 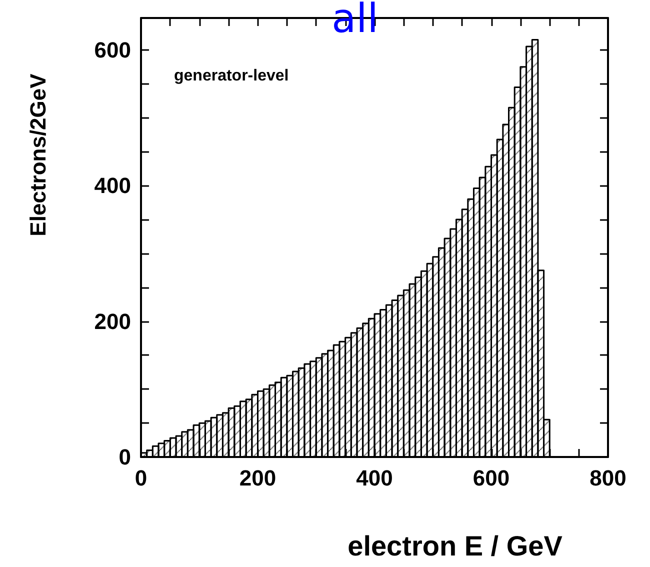 I want to click on y-tick-label: 600, so click(x=112, y=49).